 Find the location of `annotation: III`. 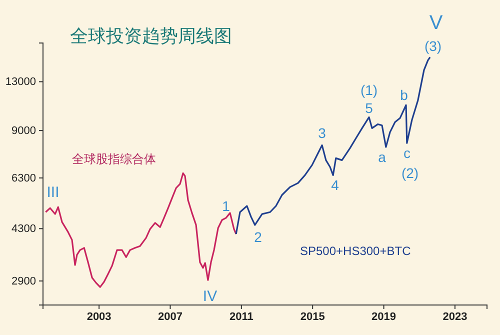

annotation: III is located at coordinates (53, 192).